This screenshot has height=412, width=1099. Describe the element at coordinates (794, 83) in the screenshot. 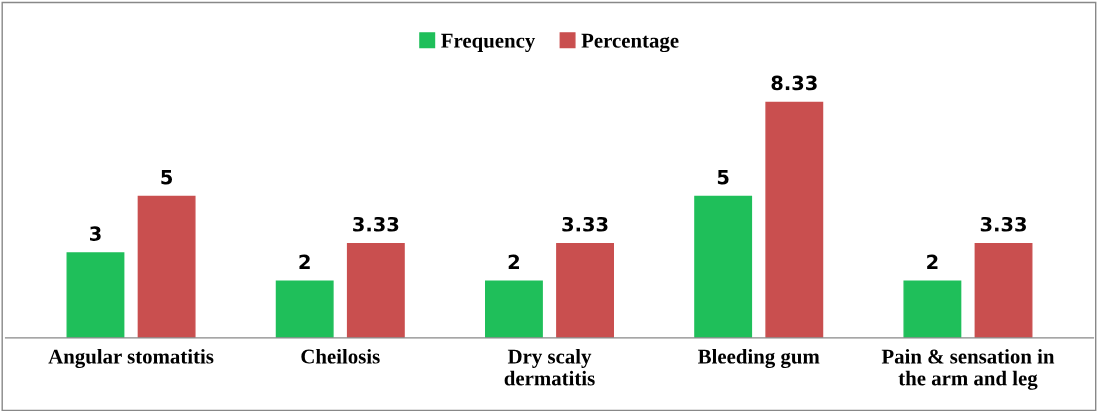

I see `data-label: 8.33` at that location.